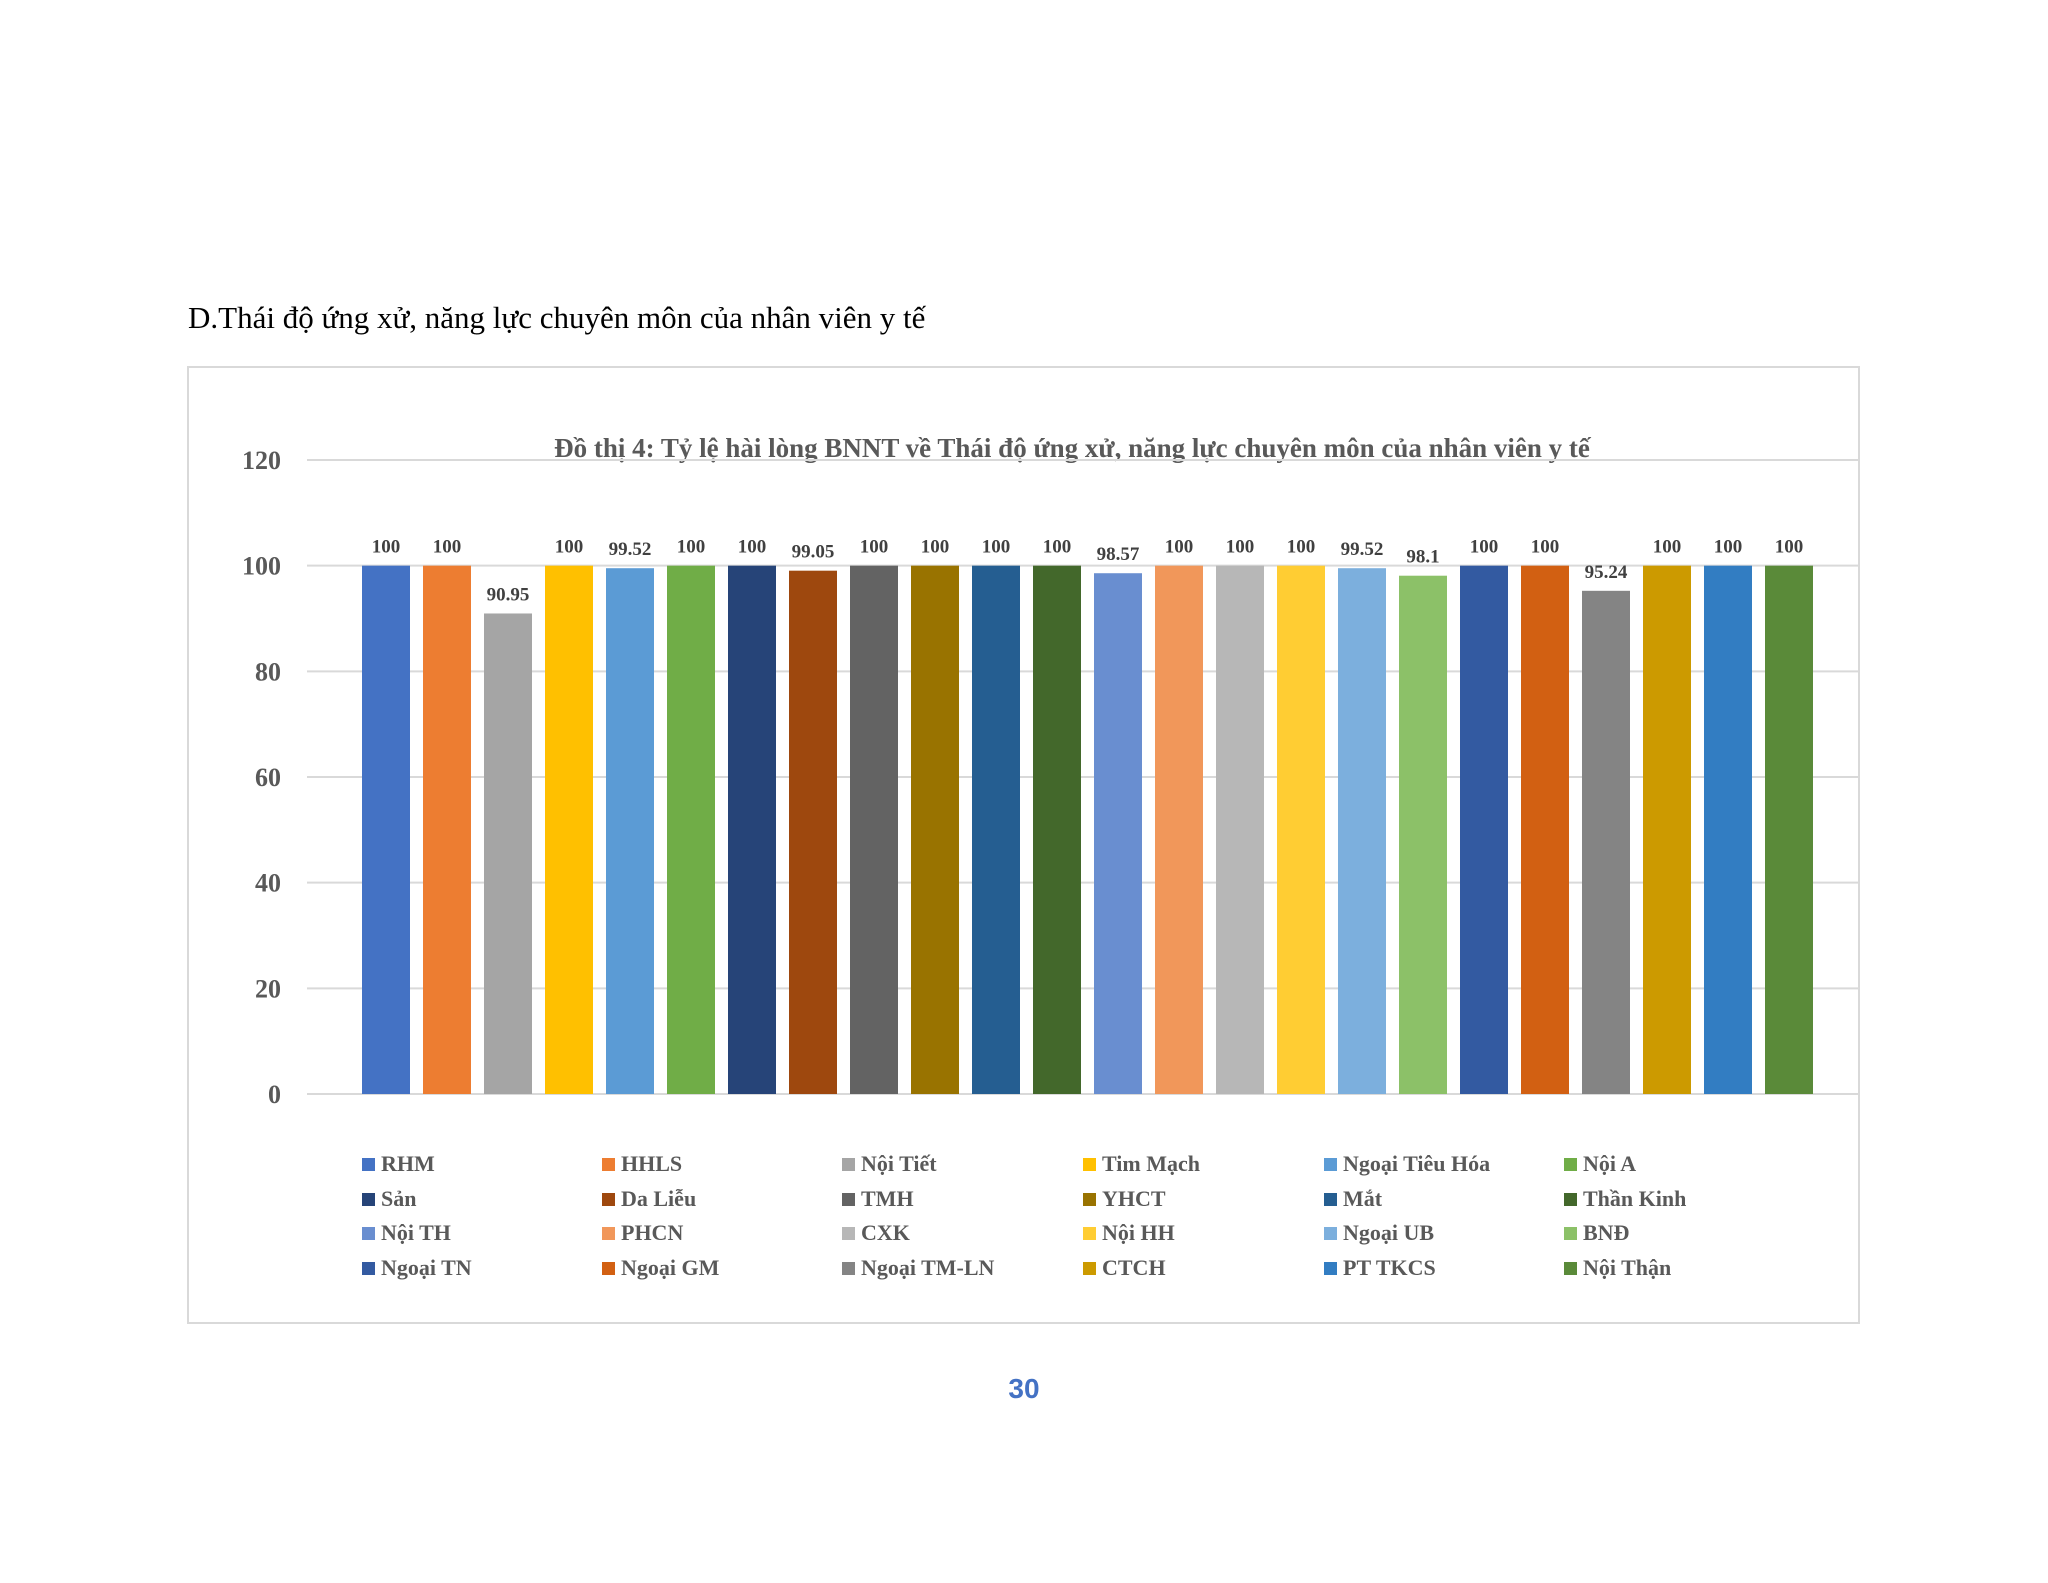 Image resolution: width=2048 pixels, height=1583 pixels. I want to click on data-label: 90.95, so click(508, 594).